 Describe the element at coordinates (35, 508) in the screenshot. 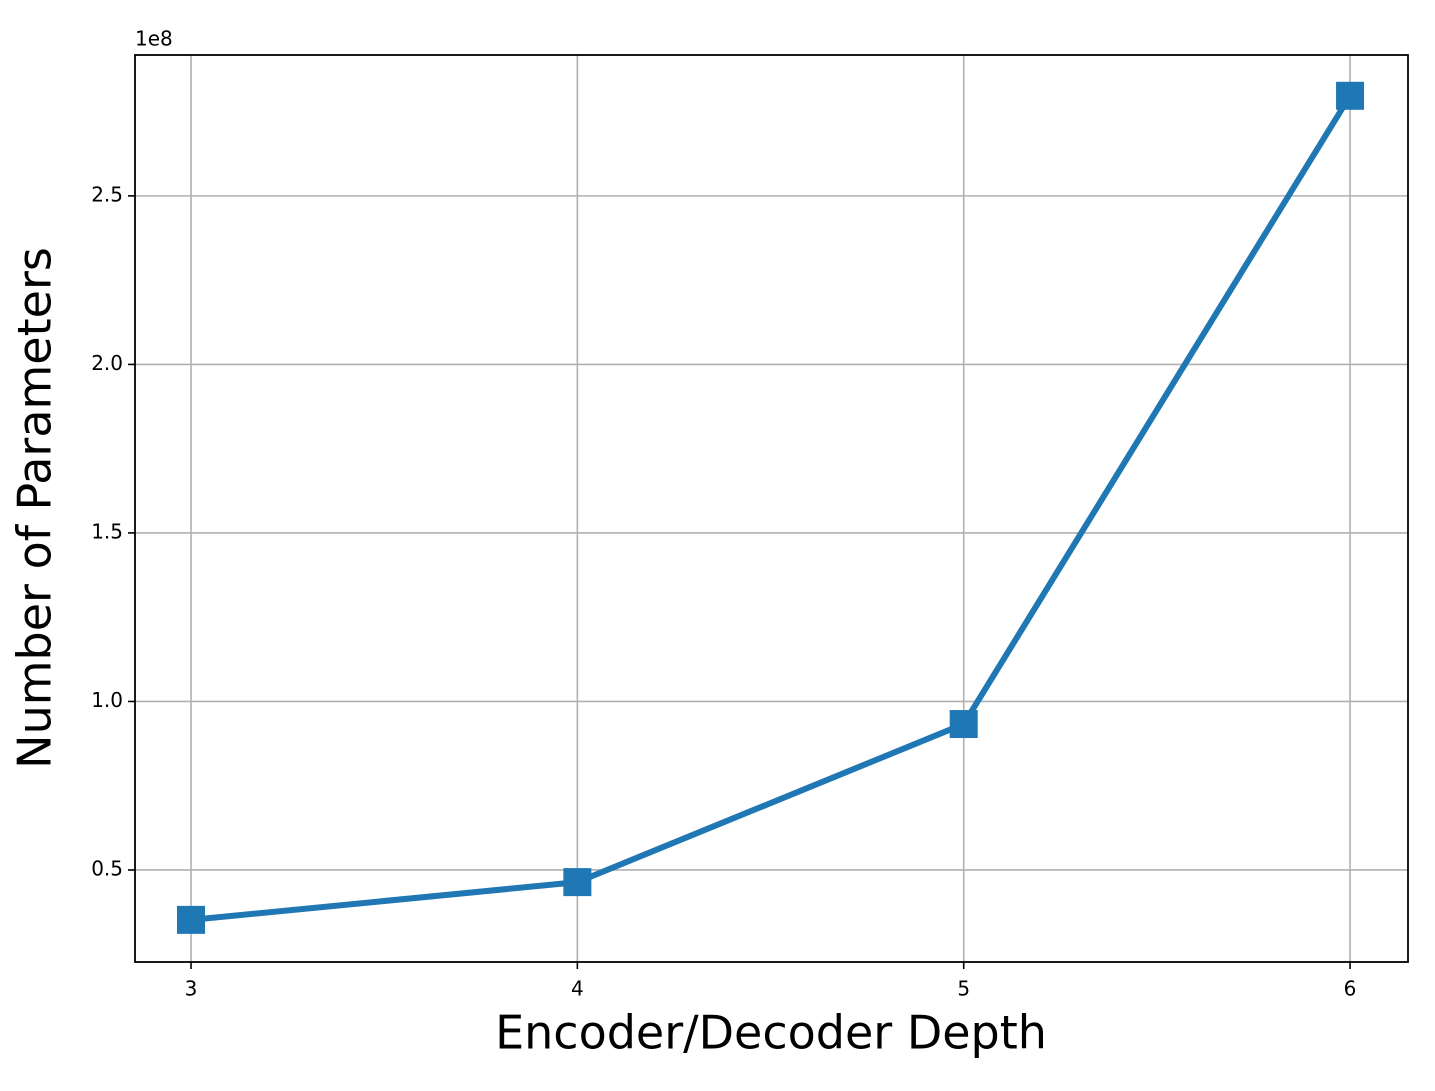

I see `y-axis-label: Number of Parameters` at that location.